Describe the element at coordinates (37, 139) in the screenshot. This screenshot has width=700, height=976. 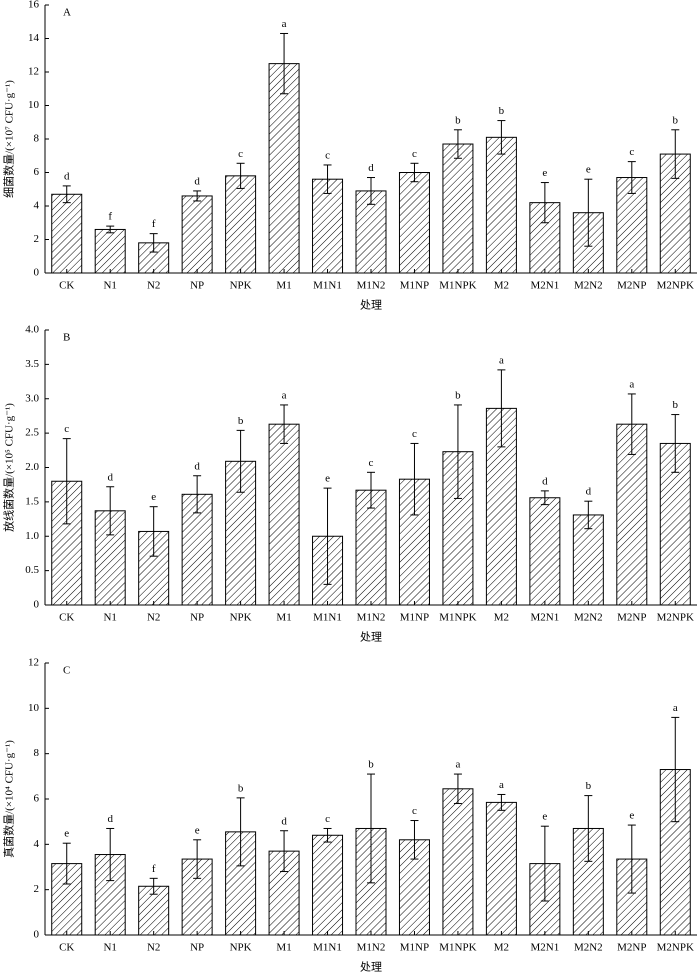
I see `y-tick-label: 8` at that location.